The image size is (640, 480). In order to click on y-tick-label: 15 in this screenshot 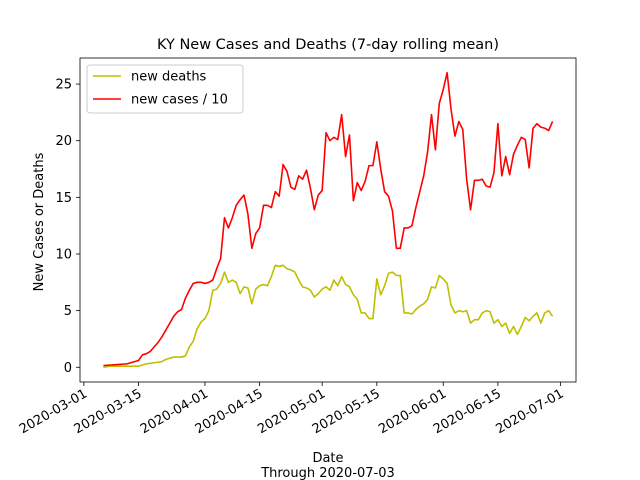, I will do `click(63, 198)`.